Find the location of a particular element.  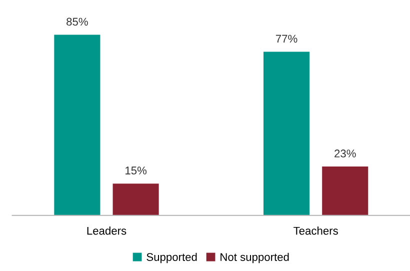

x-tick-label: Teachers is located at coordinates (316, 230).